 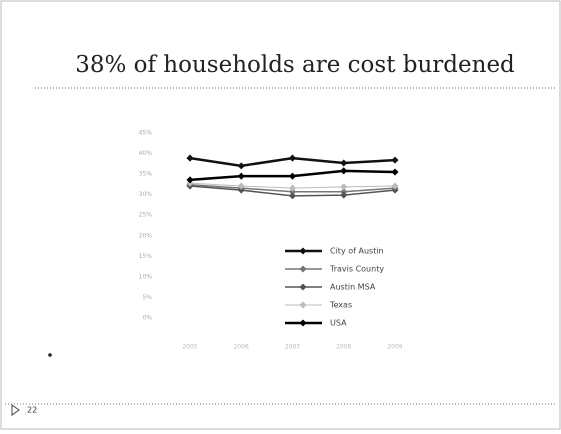 What do you see at coordinates (353, 287) in the screenshot?
I see `legend-label: Austin MSA` at bounding box center [353, 287].